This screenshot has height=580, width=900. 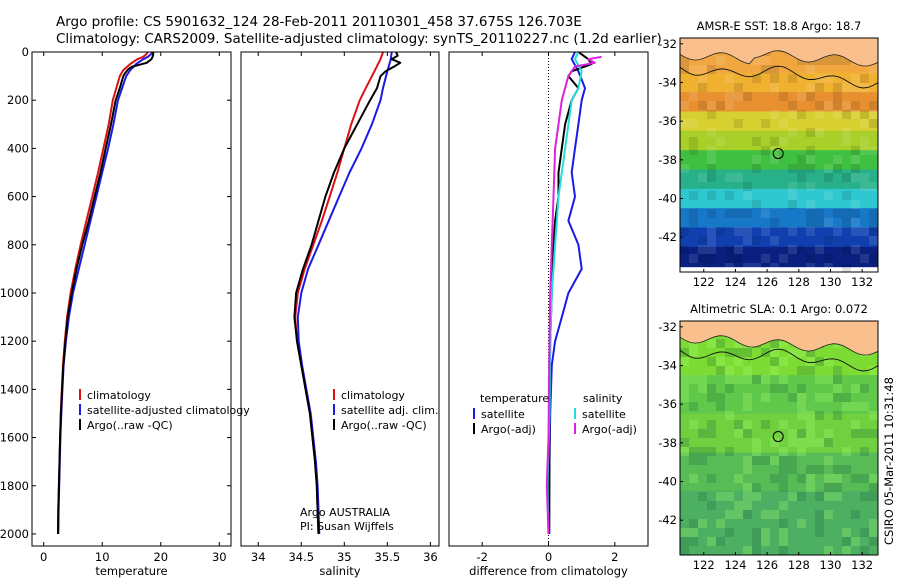 I want to click on y-tick-label: 800, so click(x=18, y=245).